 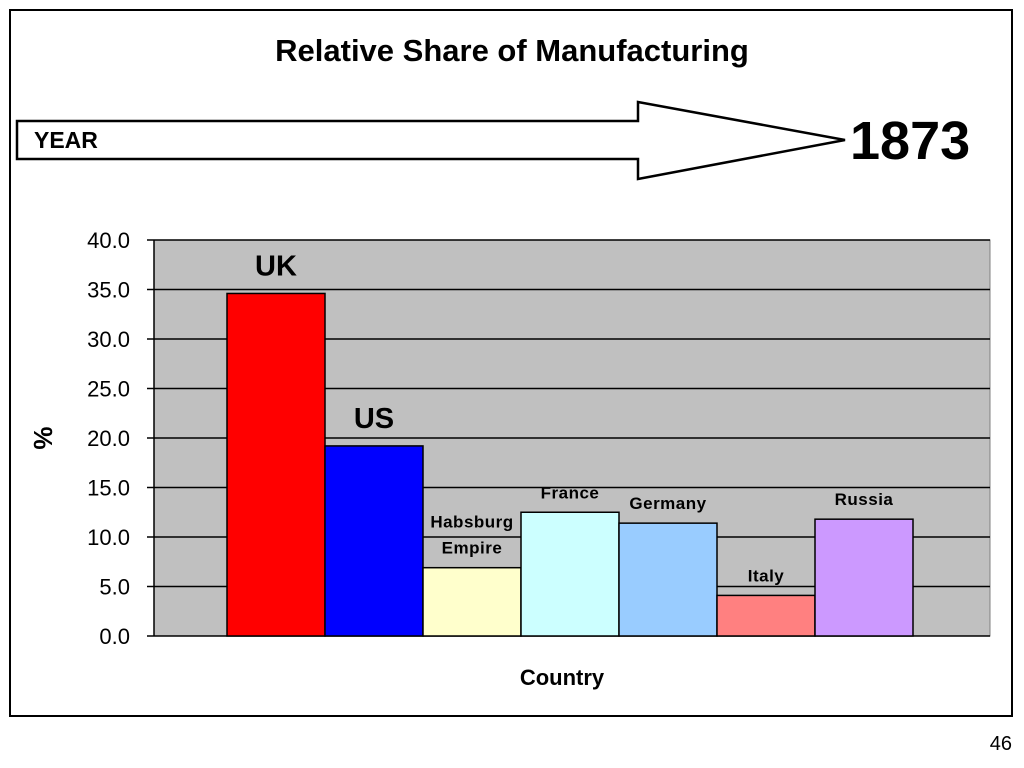 What do you see at coordinates (562, 677) in the screenshot?
I see `x-axis-title: Country` at bounding box center [562, 677].